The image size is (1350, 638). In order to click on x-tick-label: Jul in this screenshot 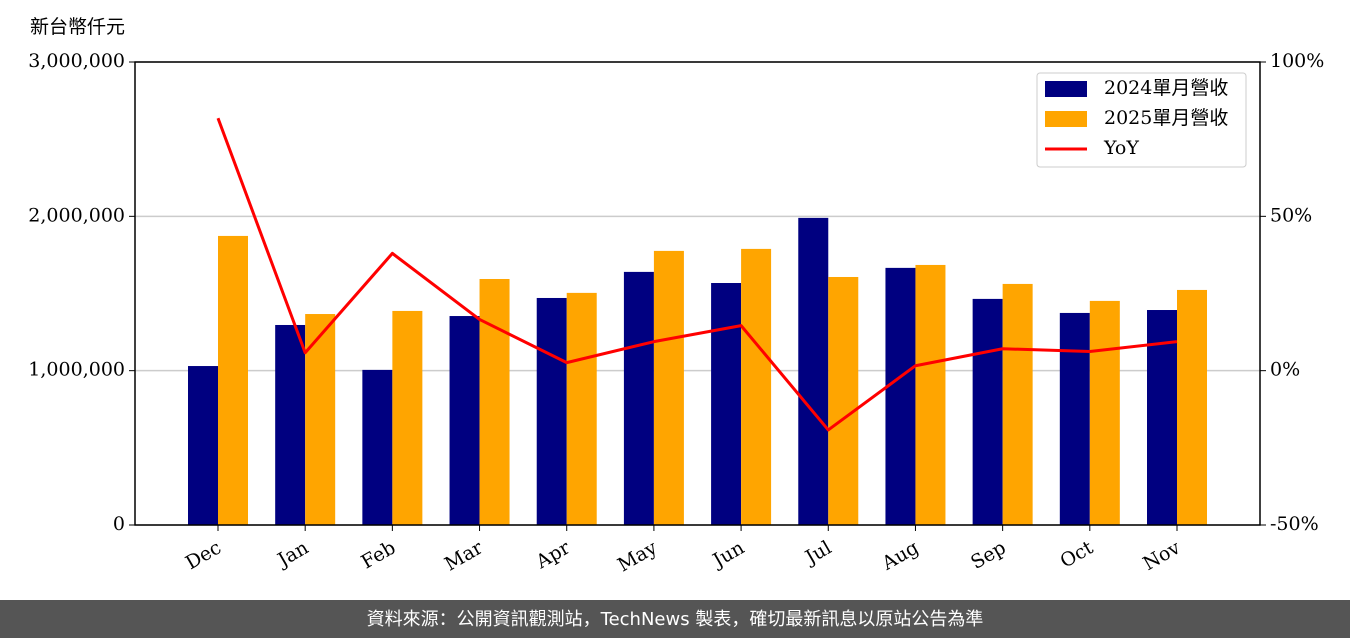, I will do `click(817, 553)`.